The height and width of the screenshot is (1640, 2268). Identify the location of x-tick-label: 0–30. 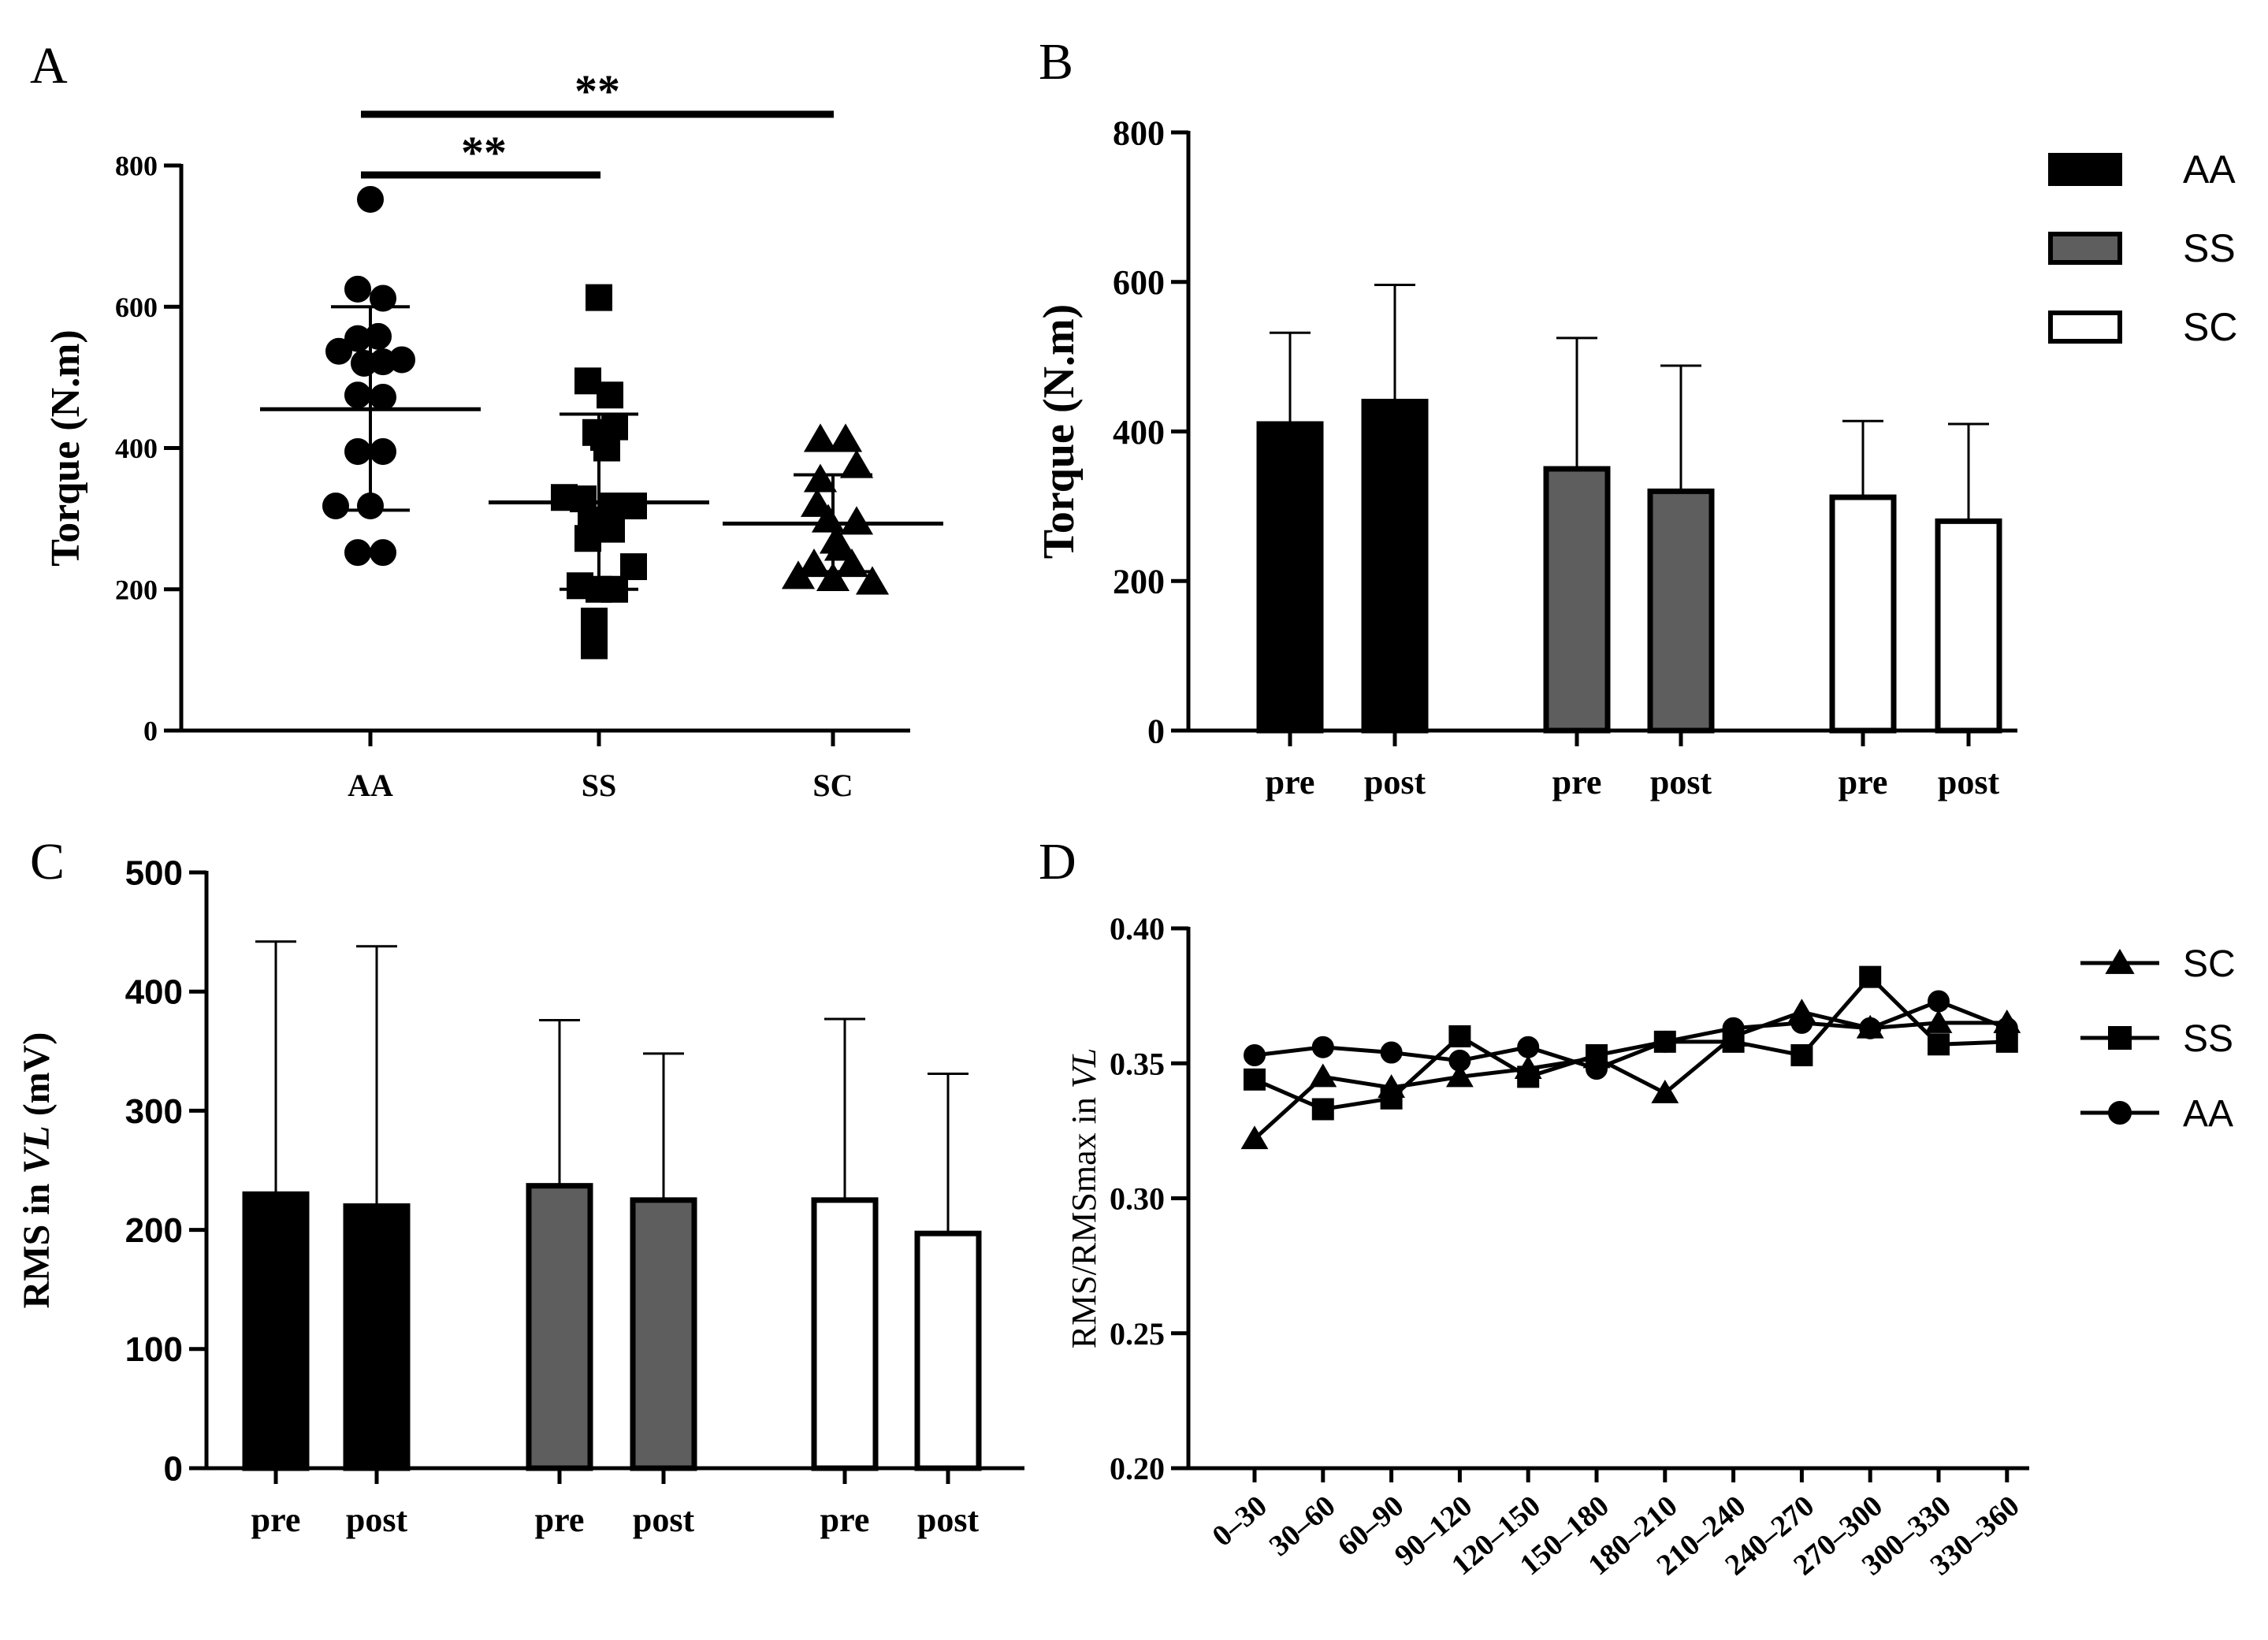
(1240, 1521).